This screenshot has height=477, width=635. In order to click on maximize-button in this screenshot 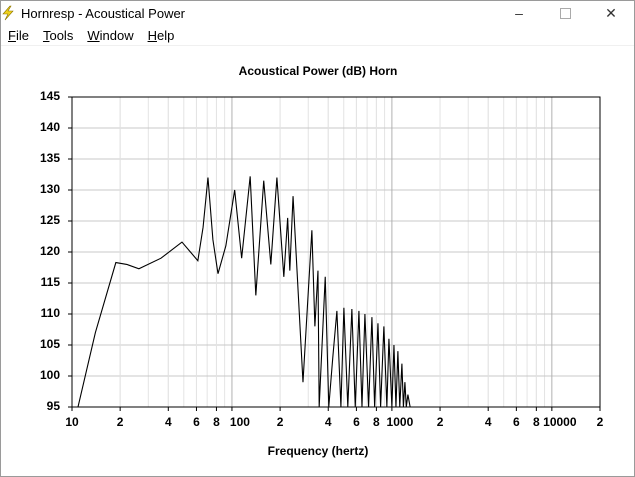, I will do `click(565, 13)`.